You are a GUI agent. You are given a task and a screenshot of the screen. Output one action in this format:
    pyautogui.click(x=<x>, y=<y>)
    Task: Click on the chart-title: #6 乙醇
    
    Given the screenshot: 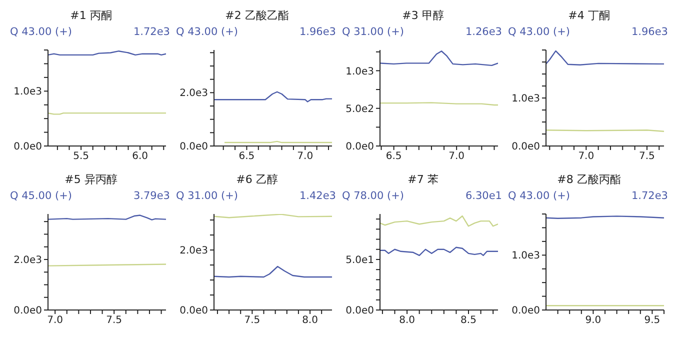 What is the action you would take?
    pyautogui.click(x=257, y=180)
    